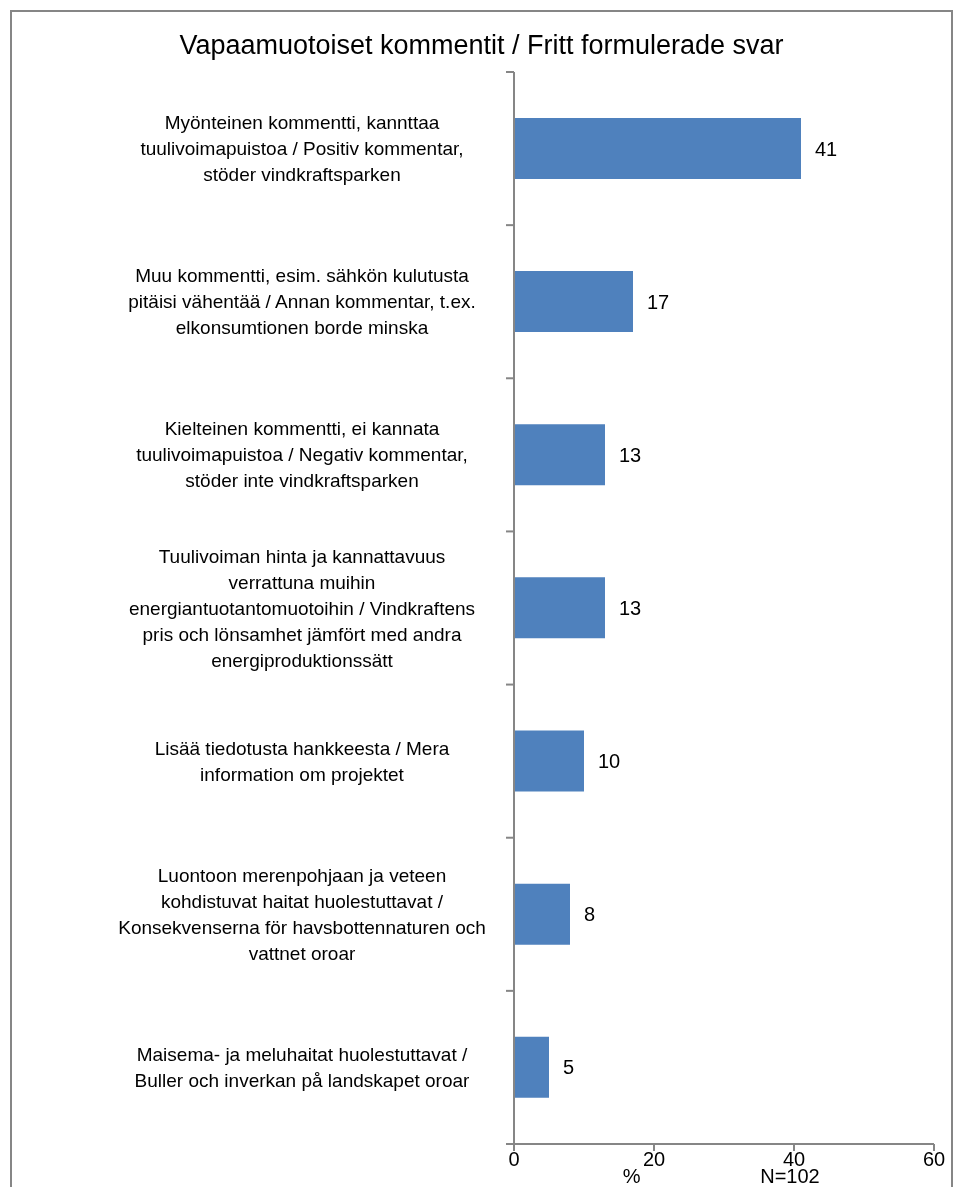  Describe the element at coordinates (302, 149) in the screenshot. I see `y-tick-label: Myönteinen kommentti, kannttaa tuulivoimapuistoa / Positiv kommentar, stöder vindkraftsparken` at that location.